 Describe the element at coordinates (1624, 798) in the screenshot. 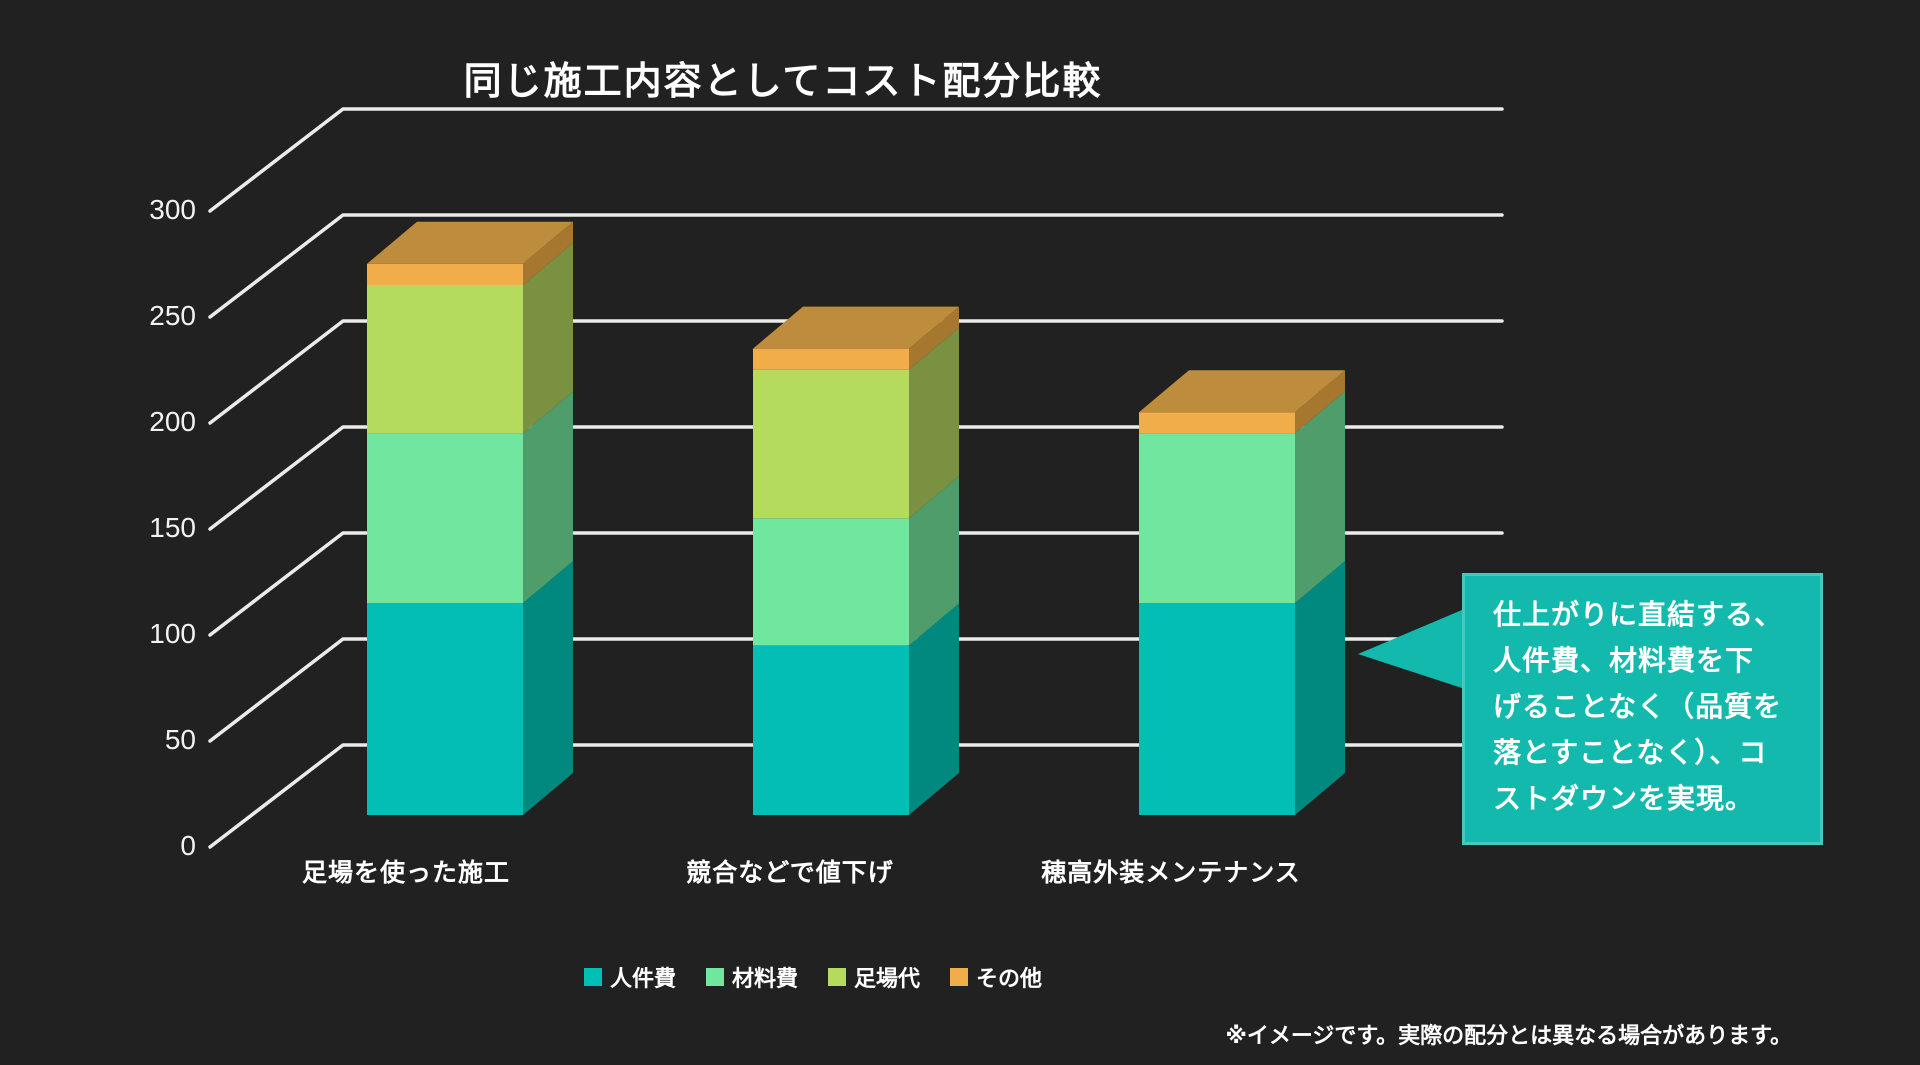

I see `callout-text-line: ストダウンを実現。` at that location.